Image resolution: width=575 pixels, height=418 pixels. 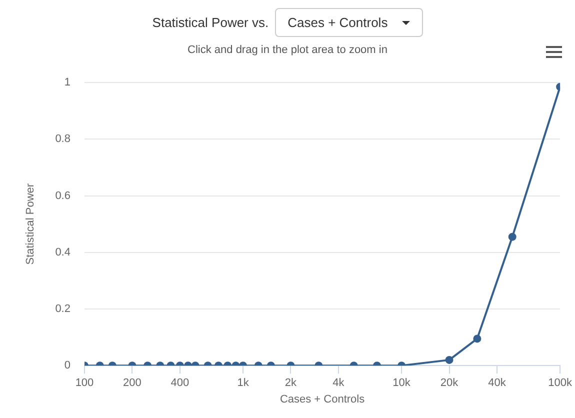 What do you see at coordinates (62, 252) in the screenshot?
I see `y-tick-label: 0.4` at bounding box center [62, 252].